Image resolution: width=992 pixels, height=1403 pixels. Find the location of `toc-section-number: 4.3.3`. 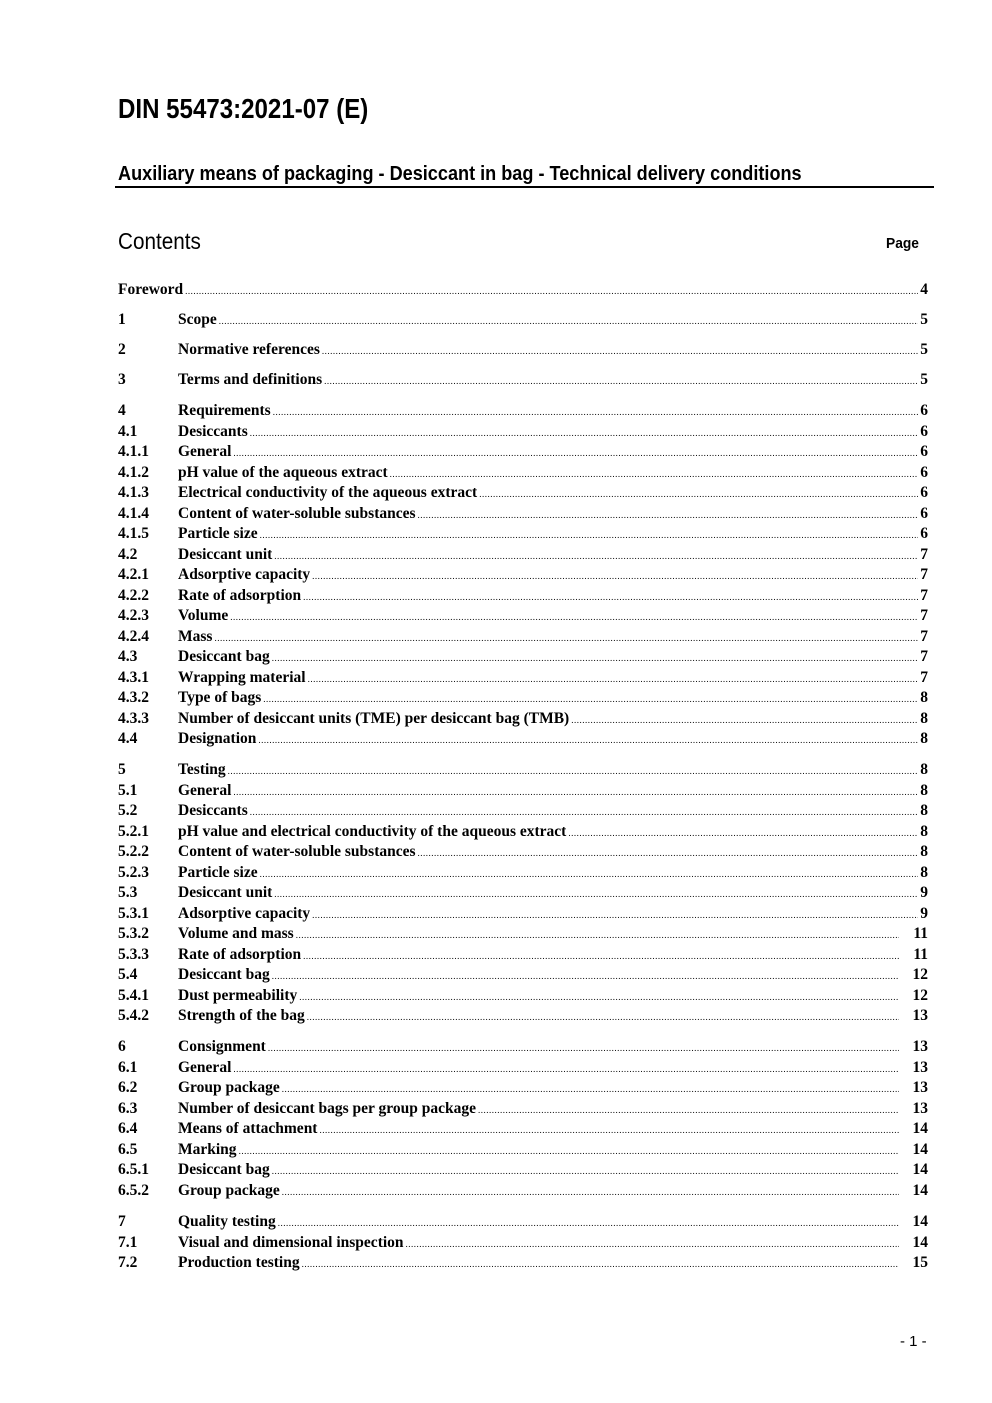

toc-section-number: 4.3.3 is located at coordinates (133, 718).